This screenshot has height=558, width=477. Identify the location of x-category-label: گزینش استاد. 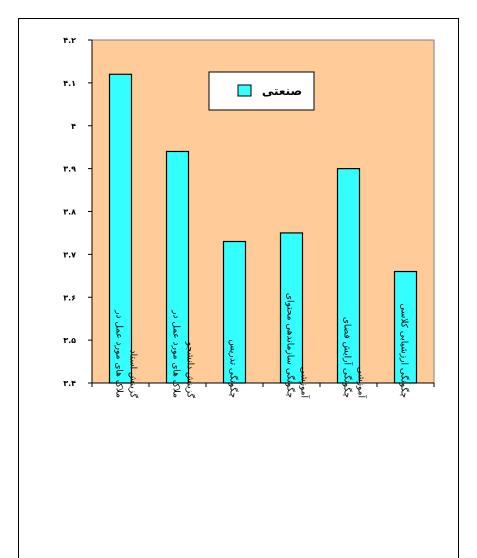
(134, 374).